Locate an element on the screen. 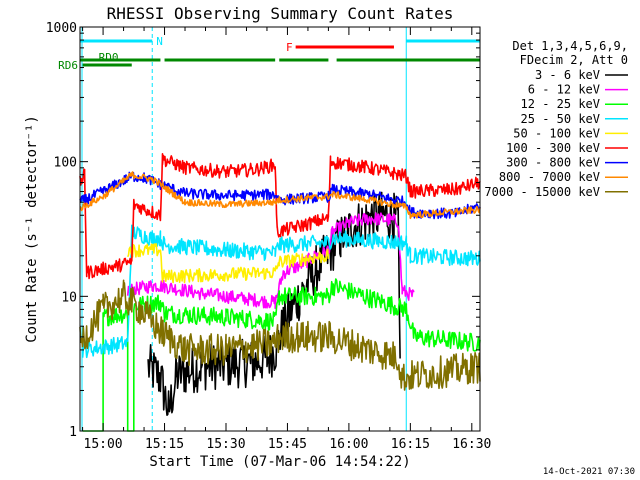  series-line-7000-15000-kev is located at coordinates (280, 335).